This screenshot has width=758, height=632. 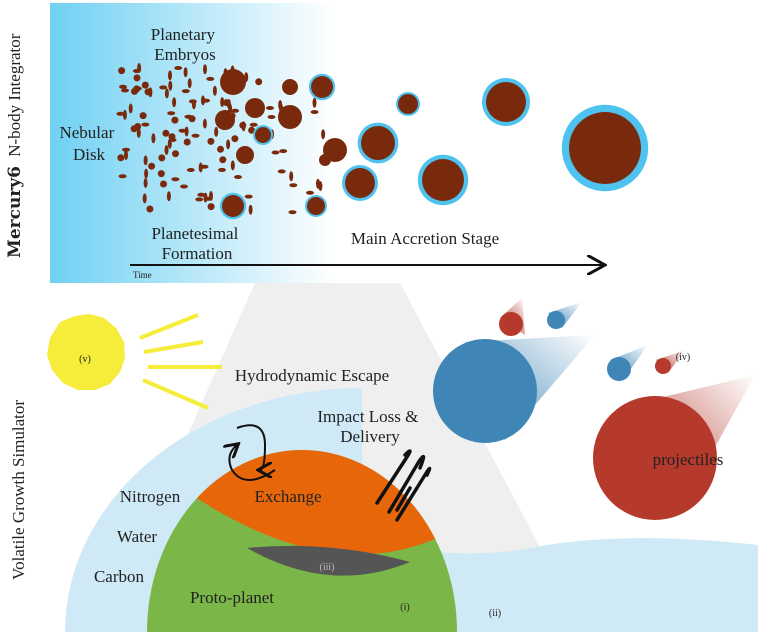 What do you see at coordinates (88, 143) in the screenshot?
I see `nebular-disk-label: Nebular Disk` at bounding box center [88, 143].